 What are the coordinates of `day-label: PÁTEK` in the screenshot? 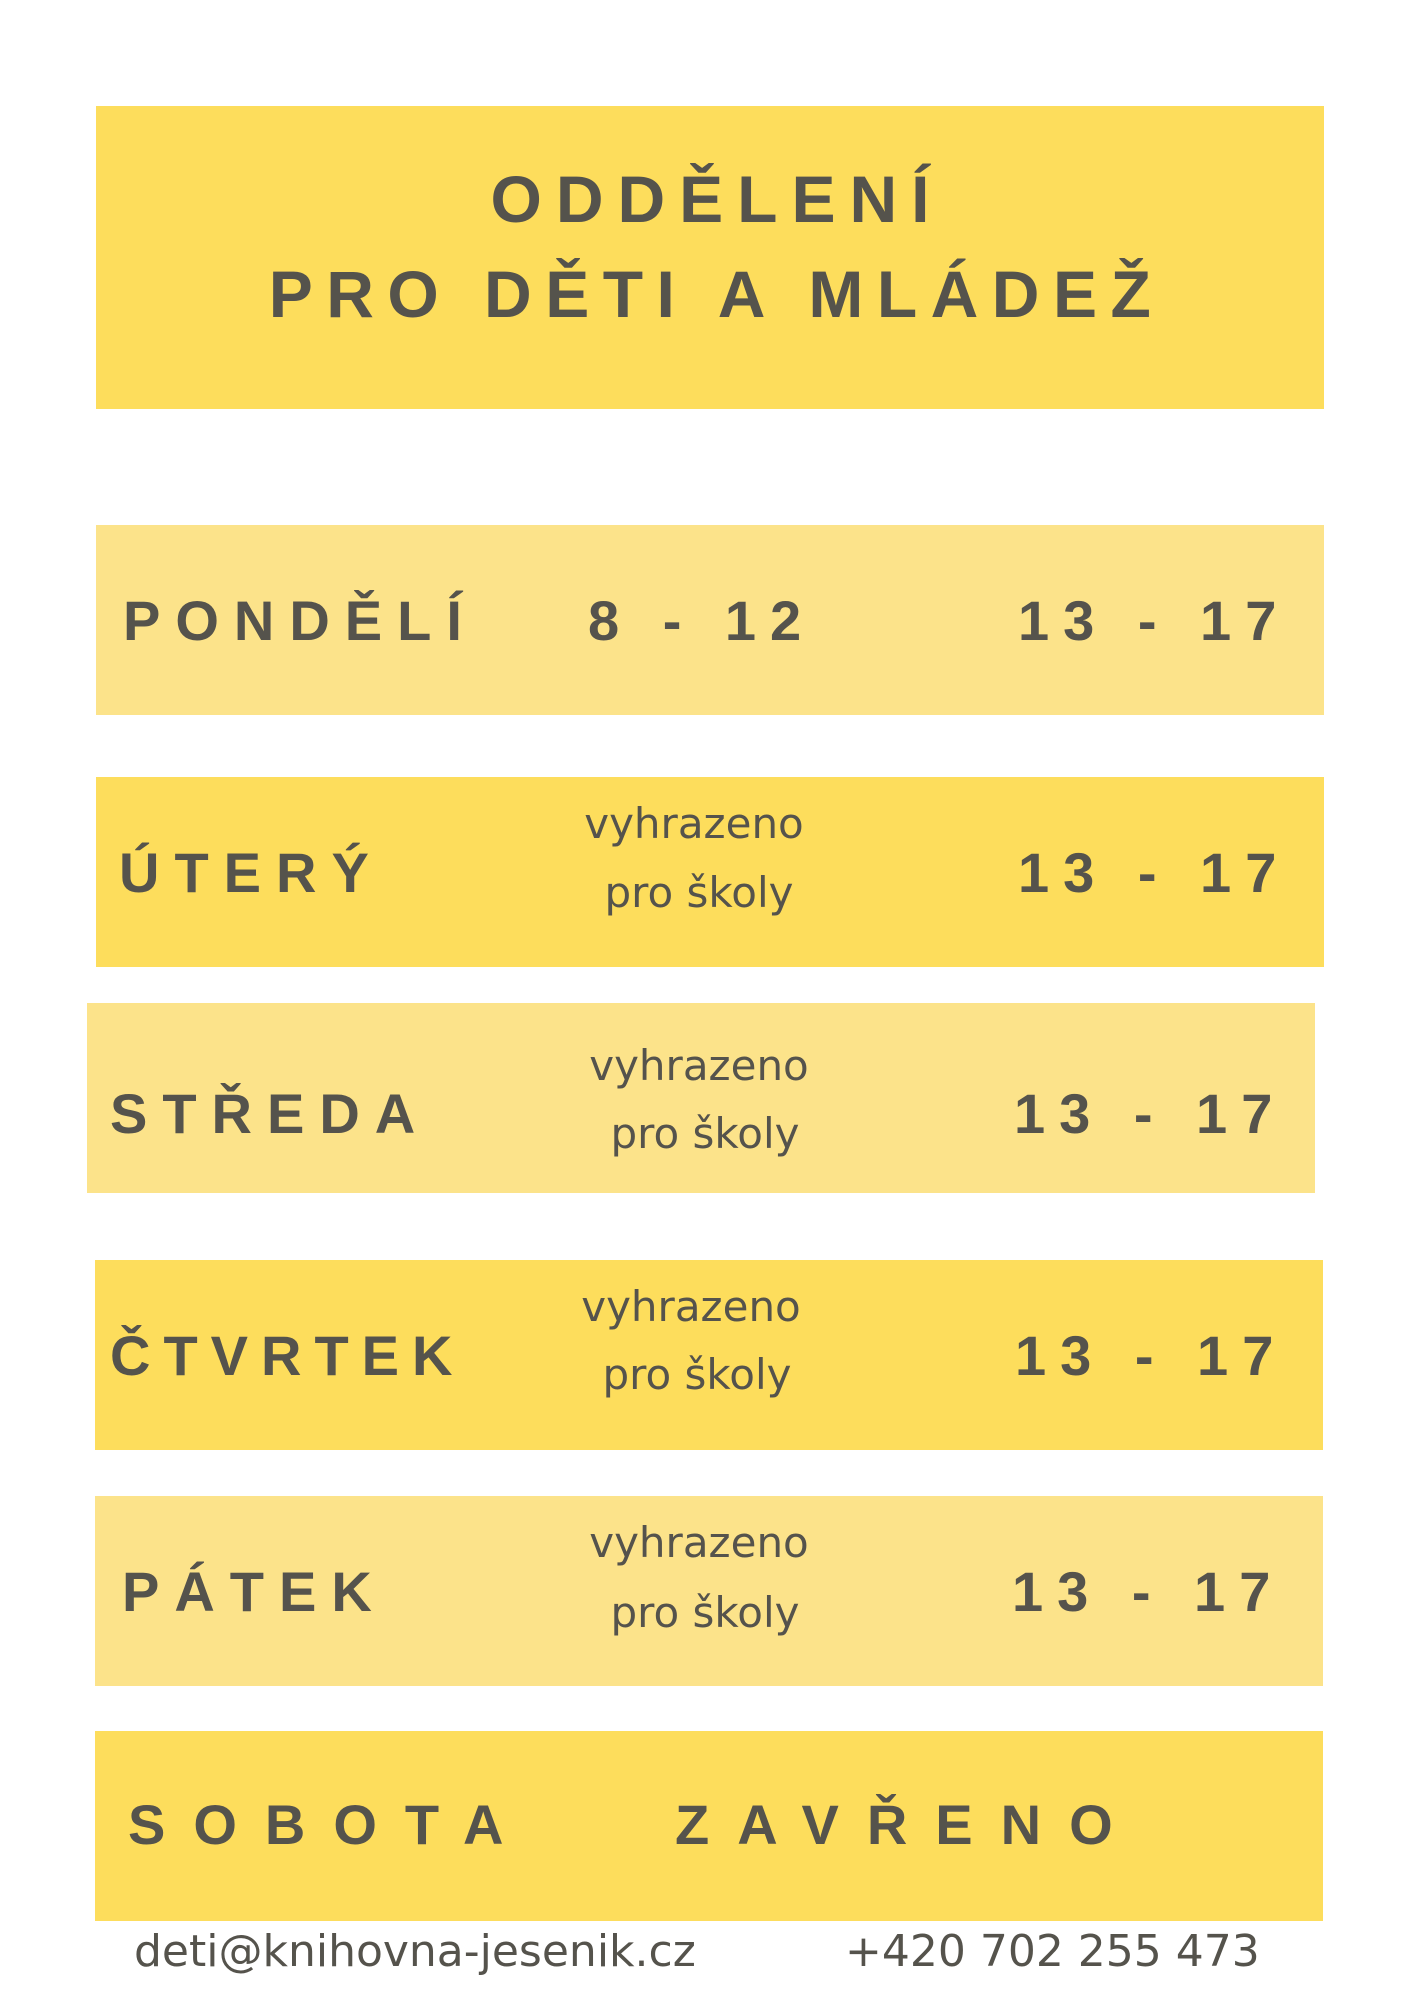 It's located at (254, 1591).